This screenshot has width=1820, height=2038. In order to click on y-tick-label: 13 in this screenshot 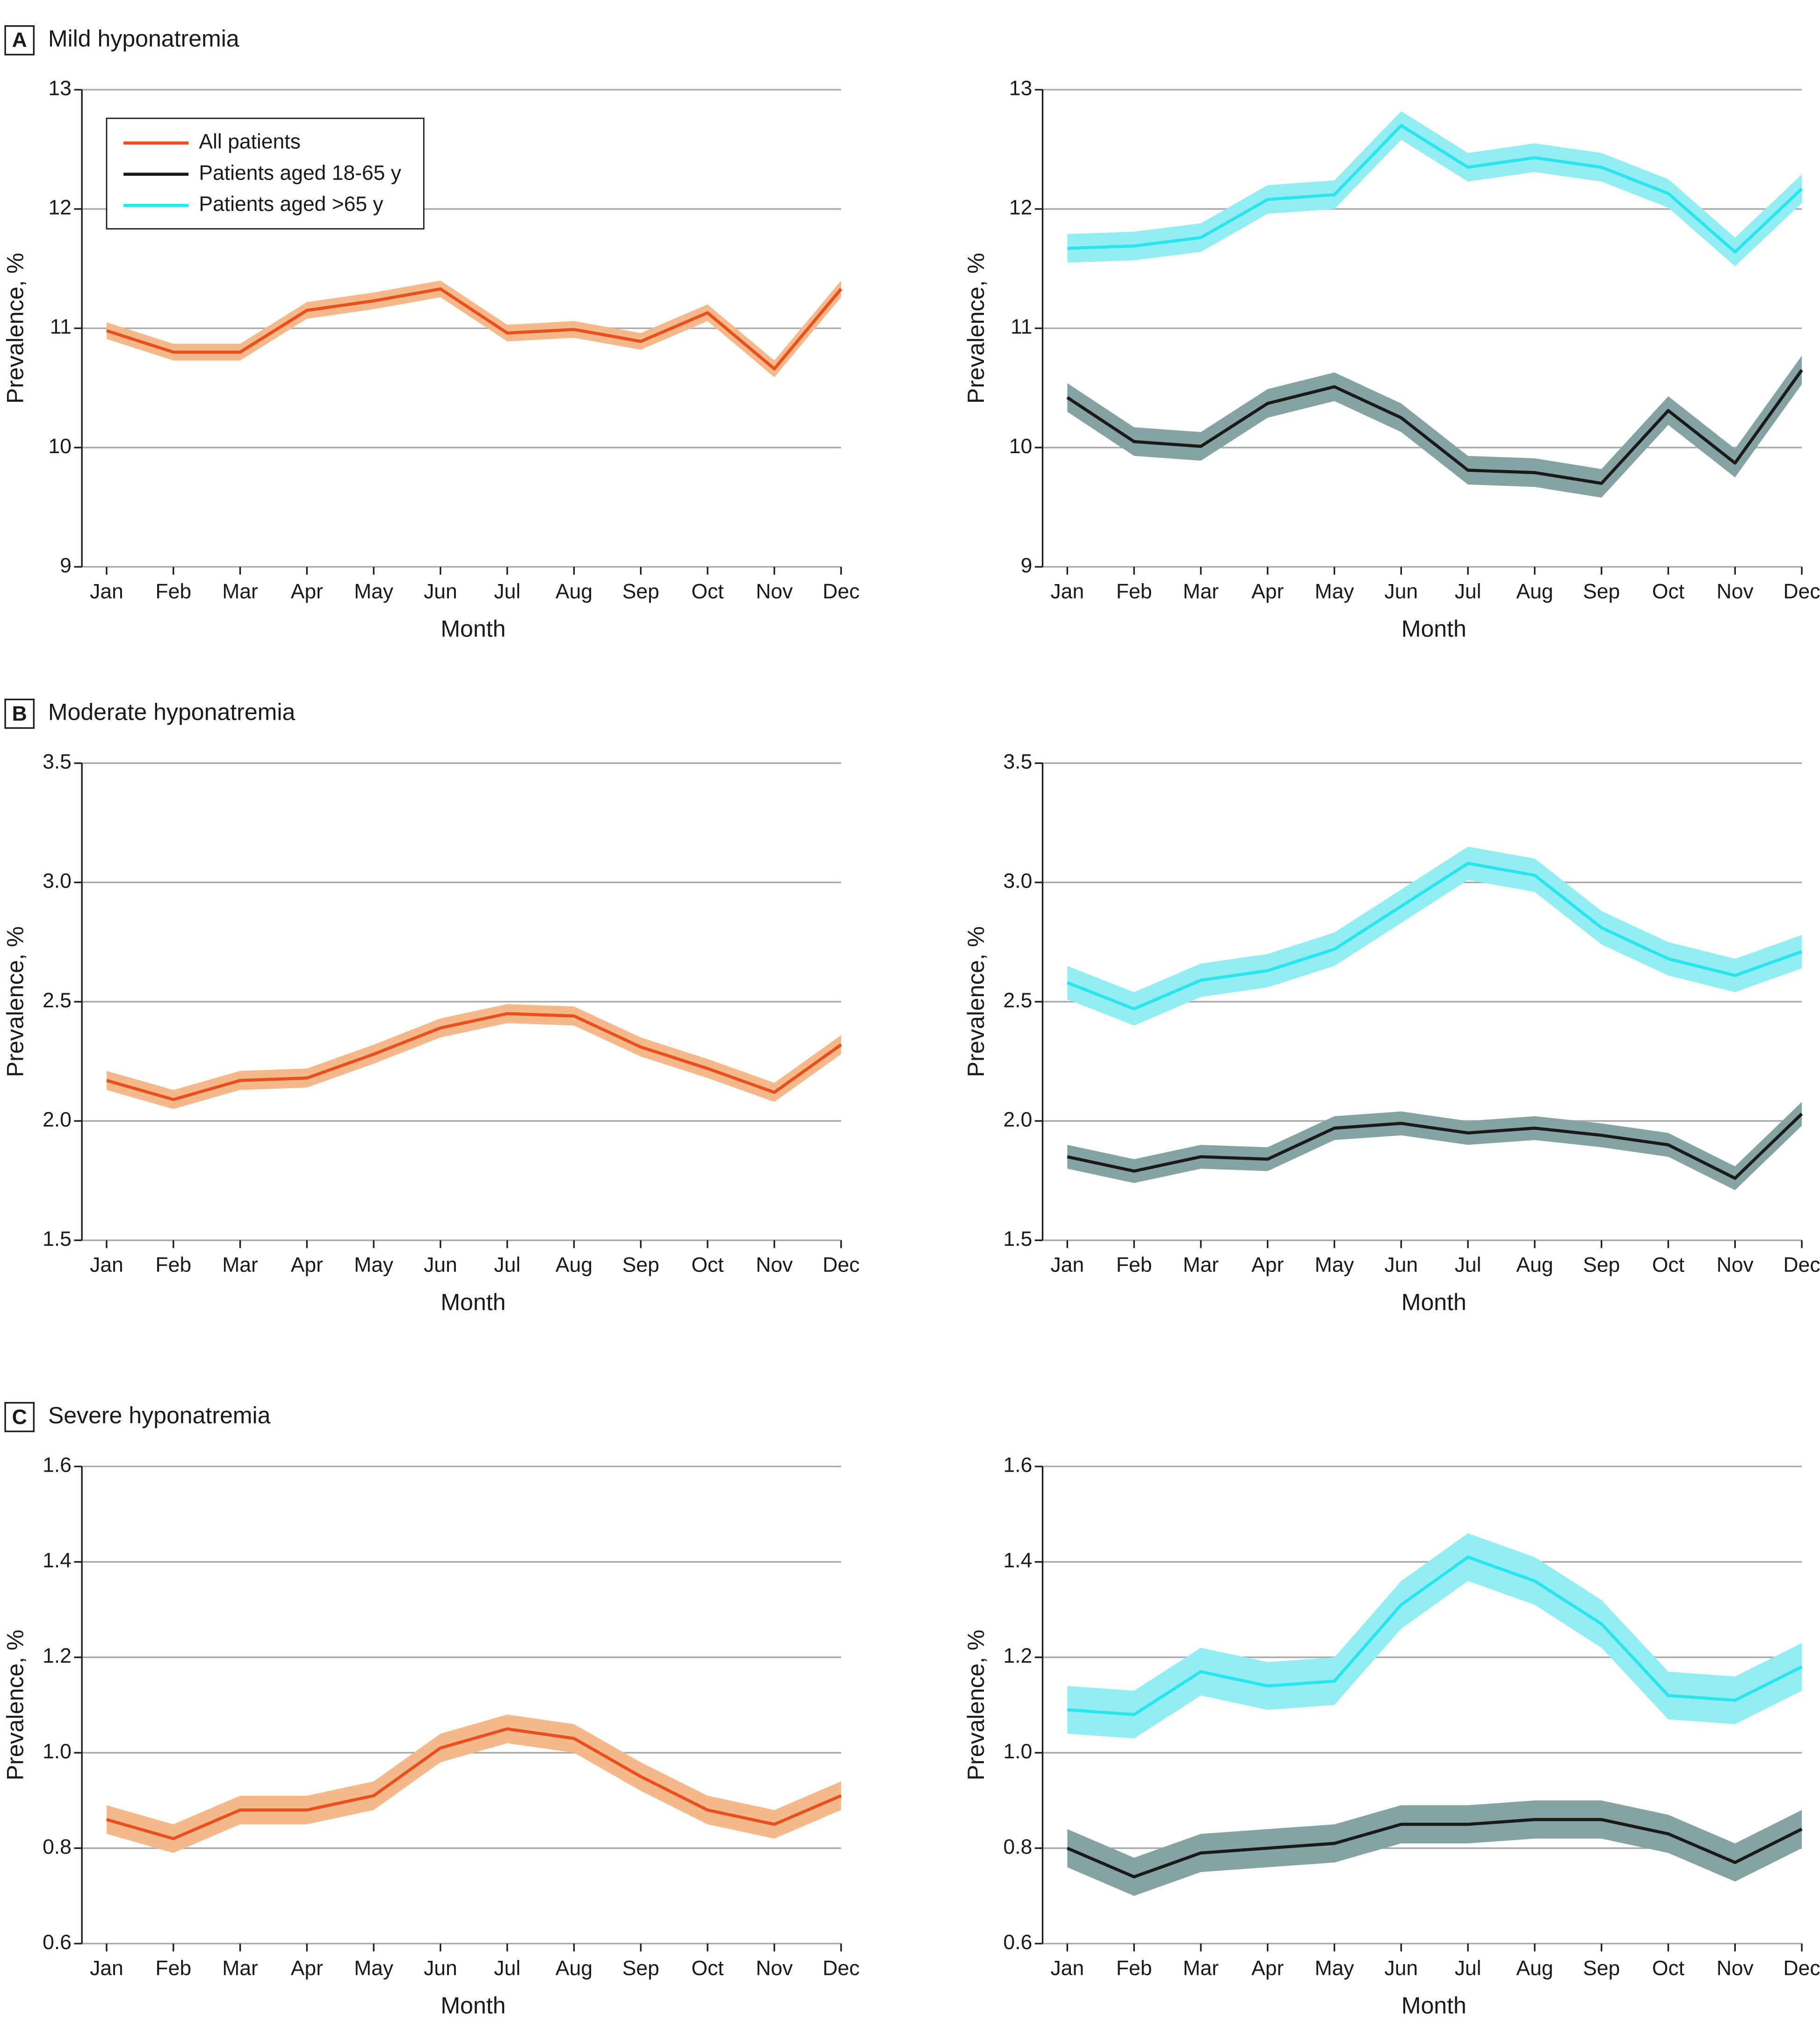, I will do `click(59, 88)`.